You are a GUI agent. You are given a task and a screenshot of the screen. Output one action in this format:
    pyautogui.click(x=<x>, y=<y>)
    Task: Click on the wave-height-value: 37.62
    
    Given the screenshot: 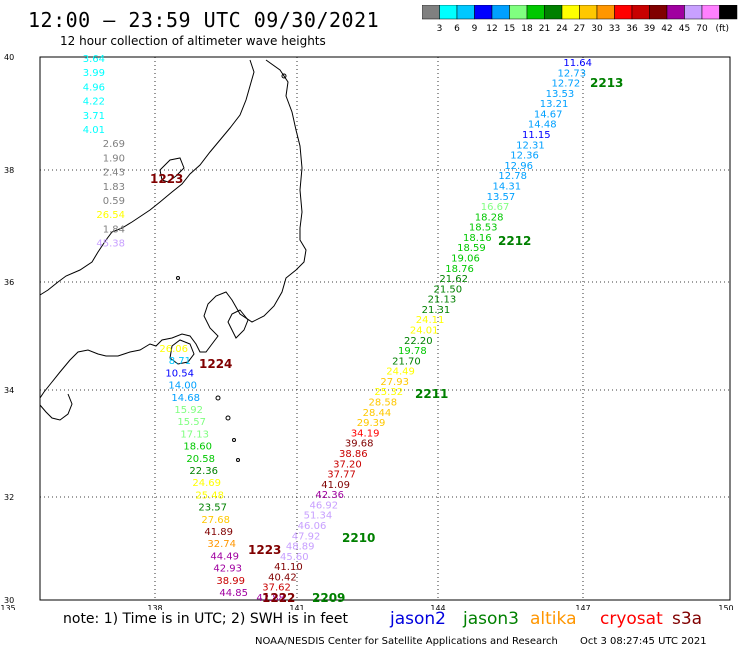 What is the action you would take?
    pyautogui.click(x=276, y=588)
    